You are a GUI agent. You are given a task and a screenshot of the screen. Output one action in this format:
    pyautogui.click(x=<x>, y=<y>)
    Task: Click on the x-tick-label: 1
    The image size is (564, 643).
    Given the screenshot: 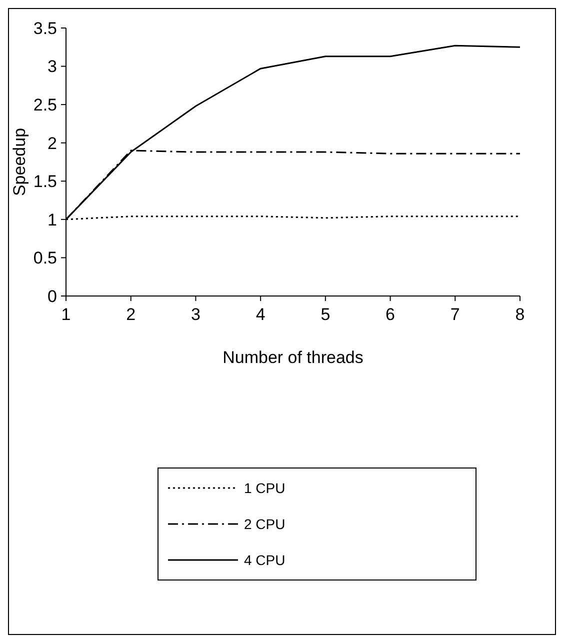 What is the action you would take?
    pyautogui.click(x=66, y=314)
    